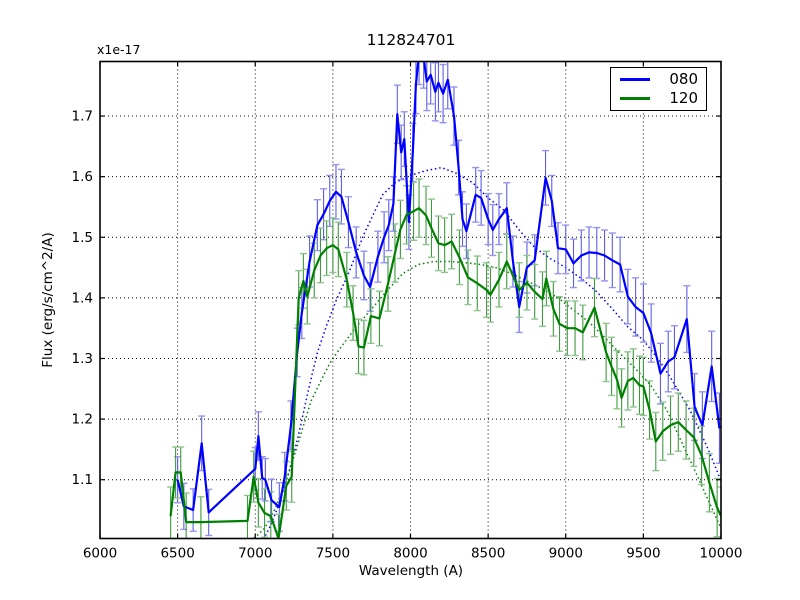 The image size is (800, 600). What do you see at coordinates (82, 238) in the screenshot?
I see `svg-text: 1.5` at bounding box center [82, 238].